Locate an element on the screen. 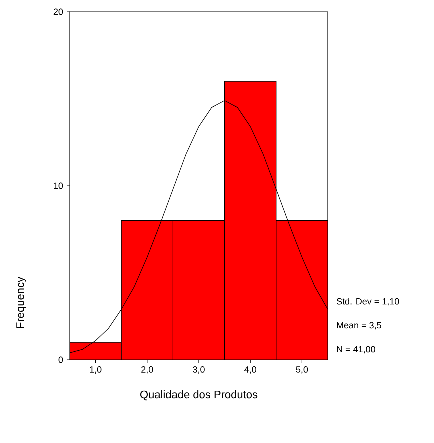 This screenshot has width=434, height=443. x-axis-title: Qualidade dos Produtos is located at coordinates (199, 395).